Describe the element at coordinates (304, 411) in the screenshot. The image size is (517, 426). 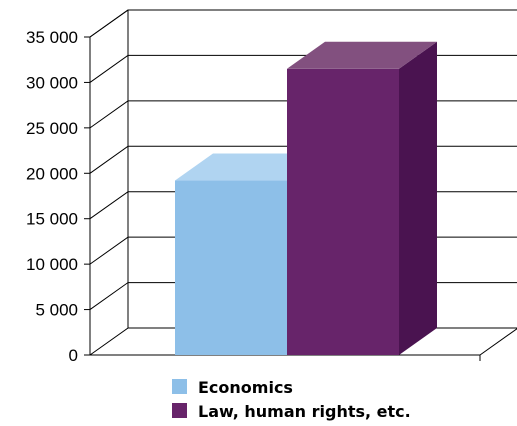
I see `legend-label: Law, human rights, etc.` at that location.